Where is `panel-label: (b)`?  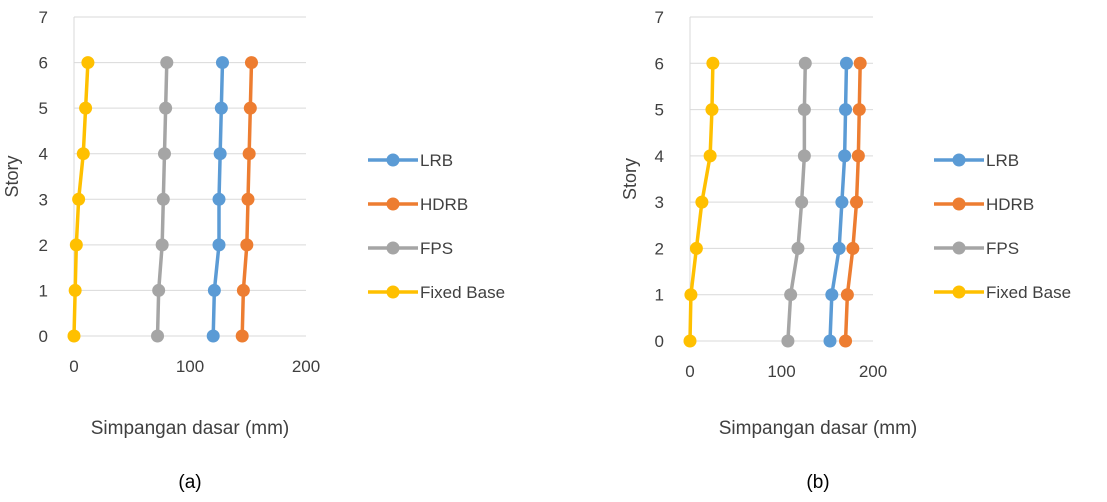
panel-label: (b) is located at coordinates (817, 482).